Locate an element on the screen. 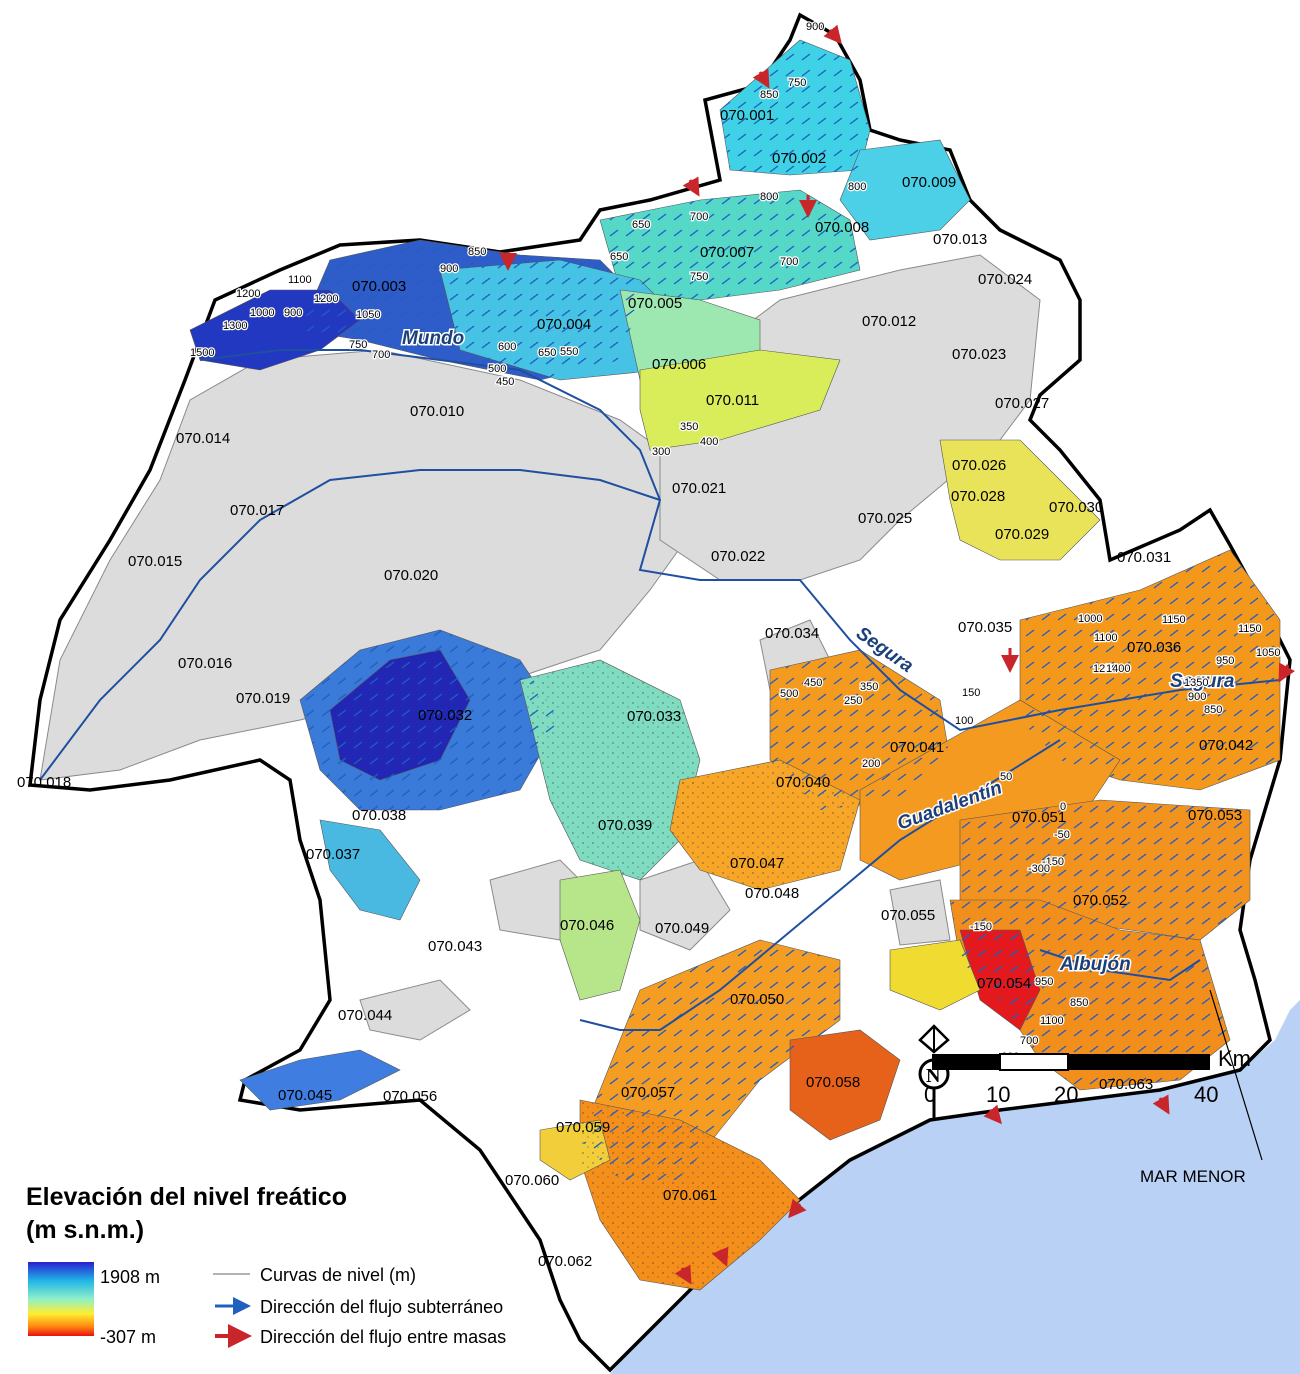  aquifer-label: 070.052 is located at coordinates (1100, 900).